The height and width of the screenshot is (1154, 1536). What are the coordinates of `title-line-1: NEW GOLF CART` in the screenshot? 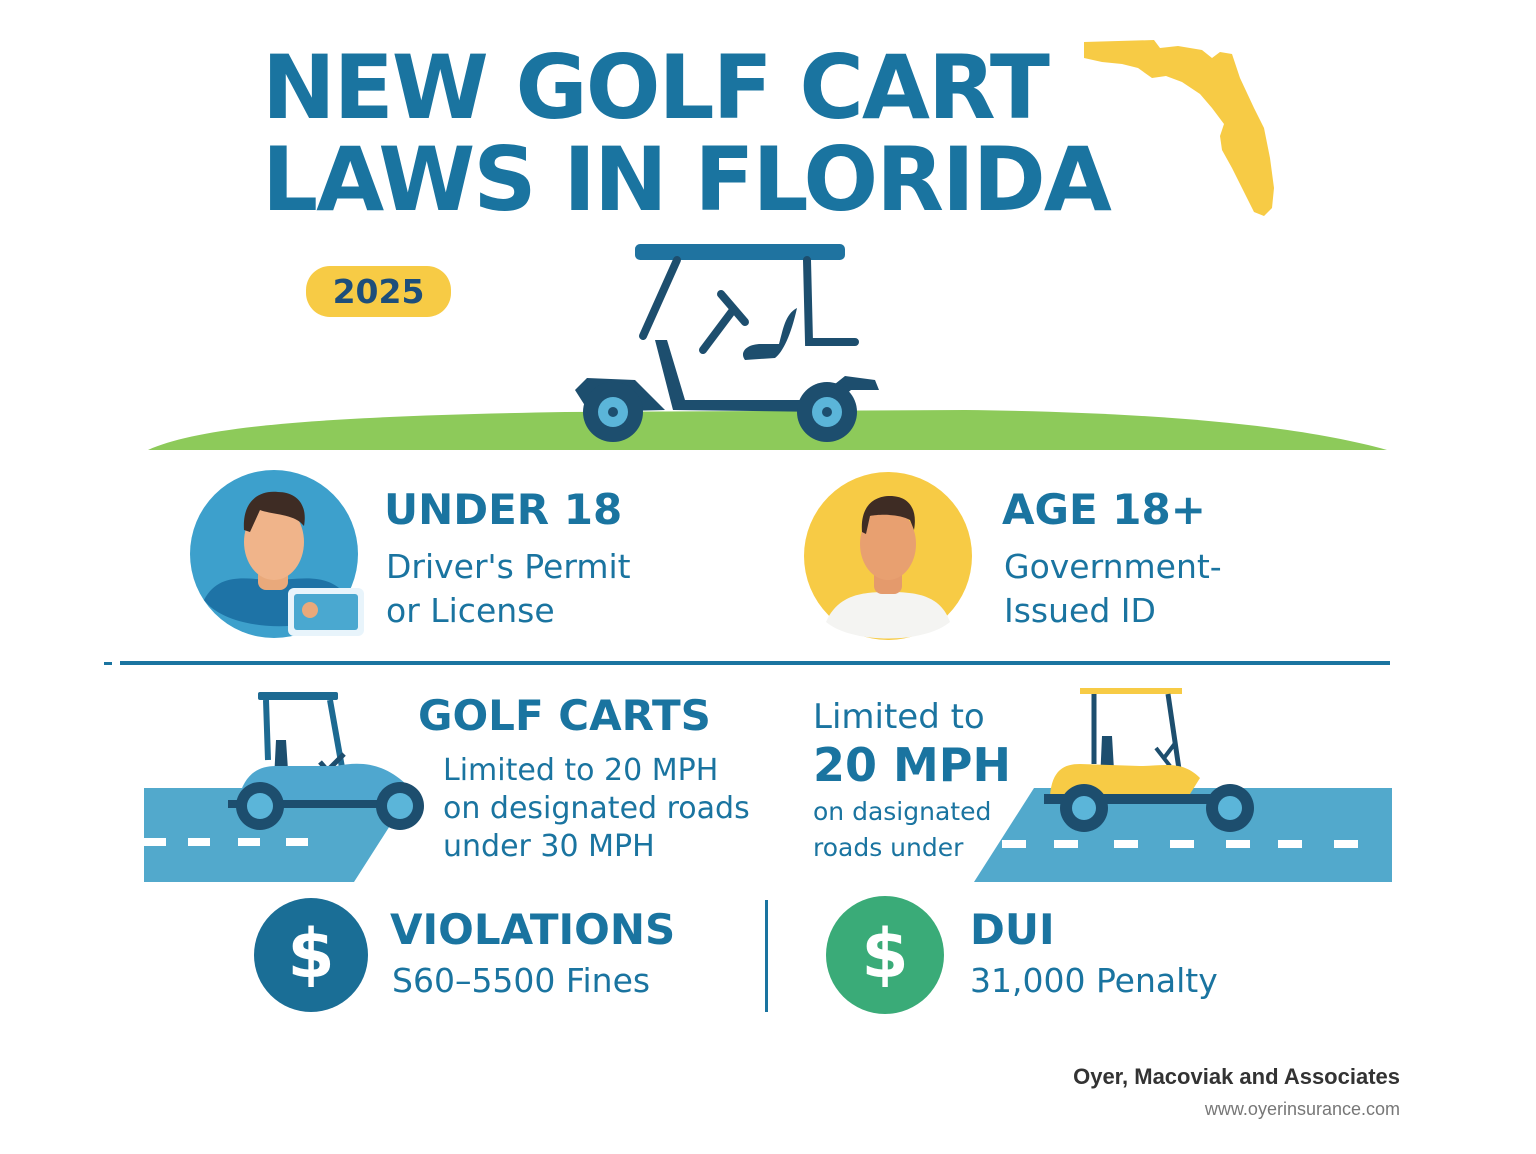 It's located at (656, 87).